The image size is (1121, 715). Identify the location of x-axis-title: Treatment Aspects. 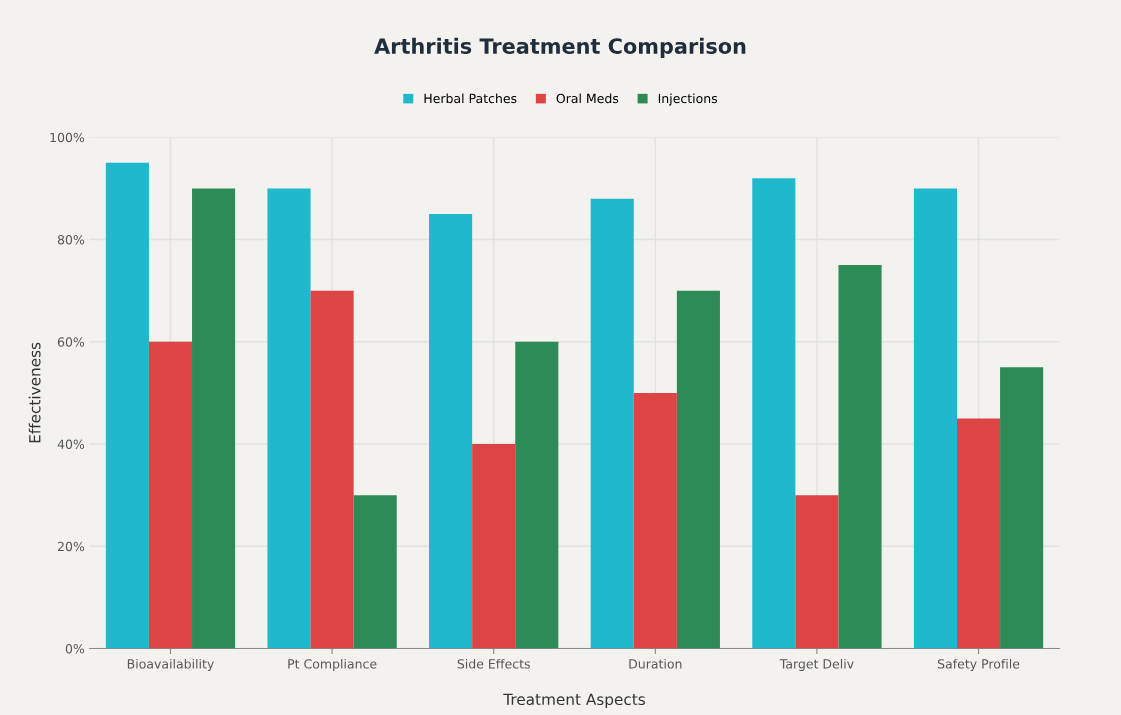
(574, 701).